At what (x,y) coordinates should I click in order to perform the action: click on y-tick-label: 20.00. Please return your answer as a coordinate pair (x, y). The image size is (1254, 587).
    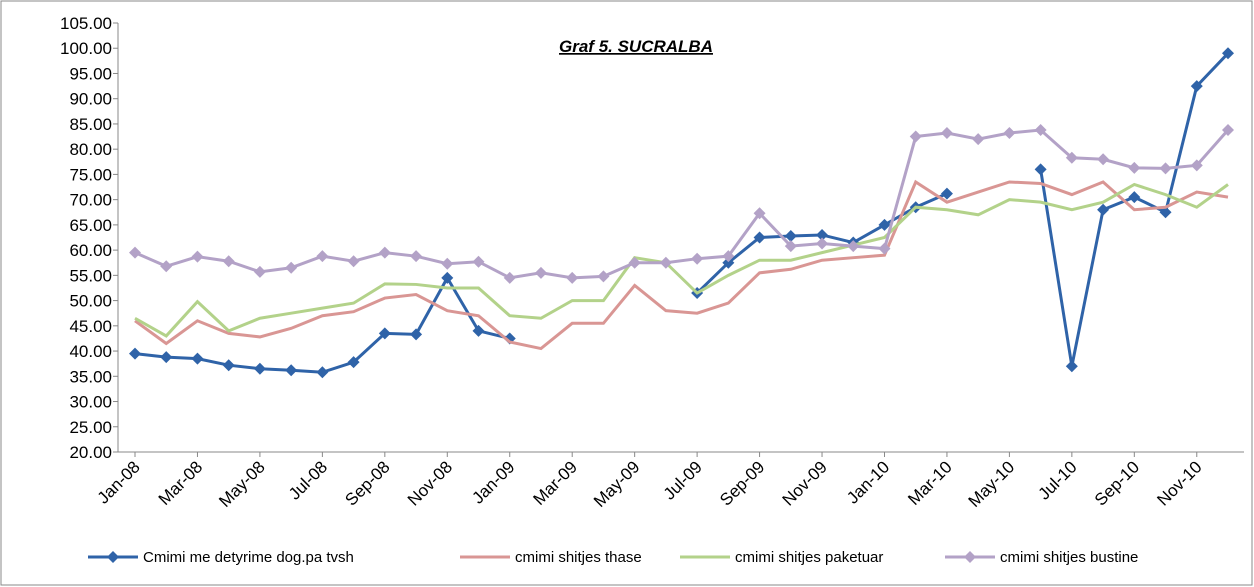
    Looking at the image, I should click on (90, 452).